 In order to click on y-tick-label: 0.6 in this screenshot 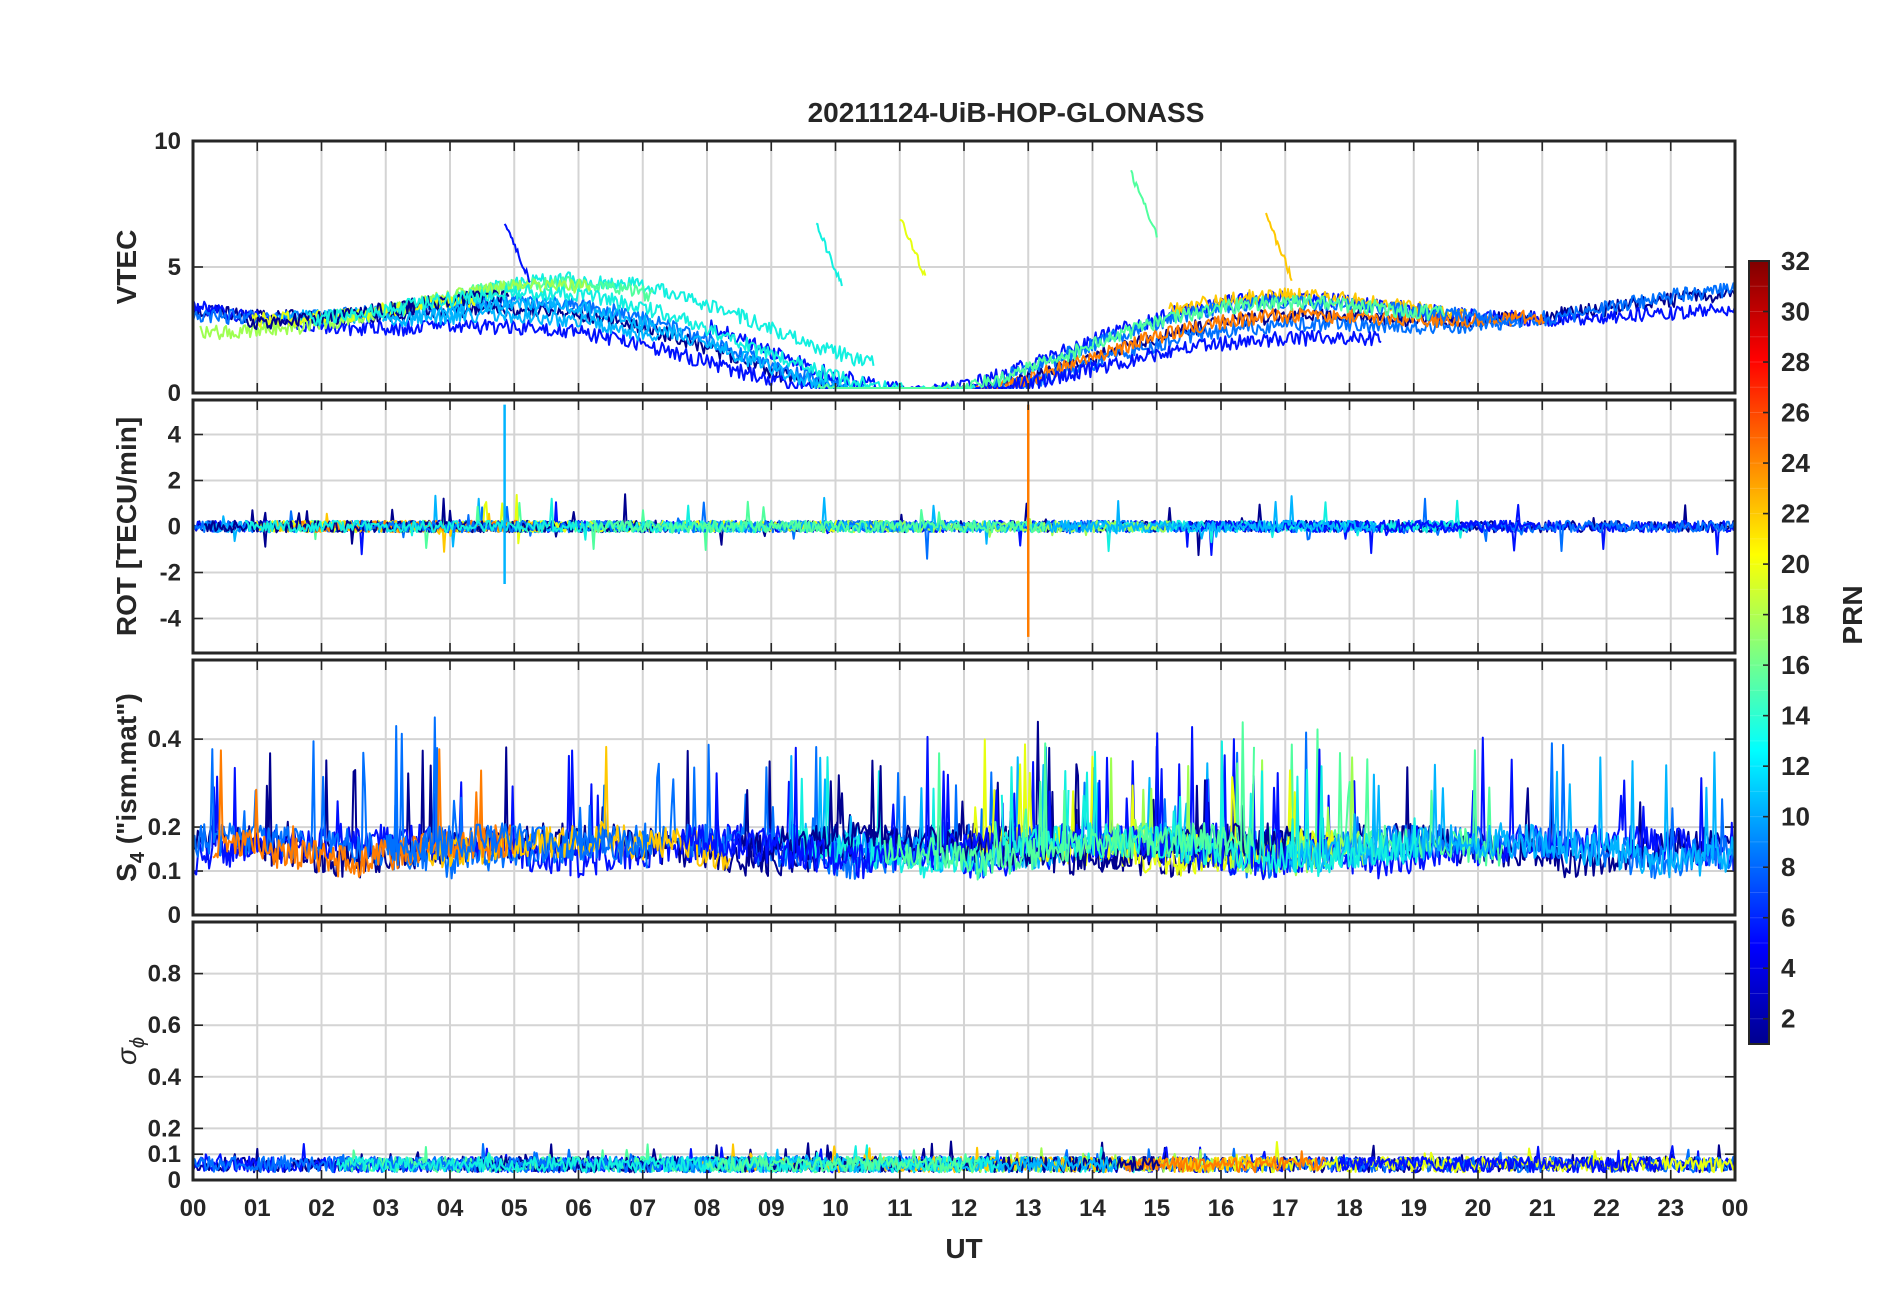, I will do `click(164, 1025)`.